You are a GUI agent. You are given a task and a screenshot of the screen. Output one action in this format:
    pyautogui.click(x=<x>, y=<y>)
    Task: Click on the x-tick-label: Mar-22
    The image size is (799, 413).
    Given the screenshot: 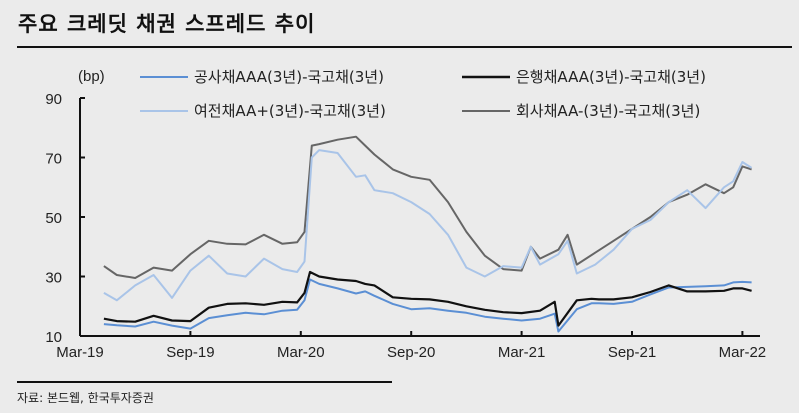 What is the action you would take?
    pyautogui.click(x=743, y=352)
    